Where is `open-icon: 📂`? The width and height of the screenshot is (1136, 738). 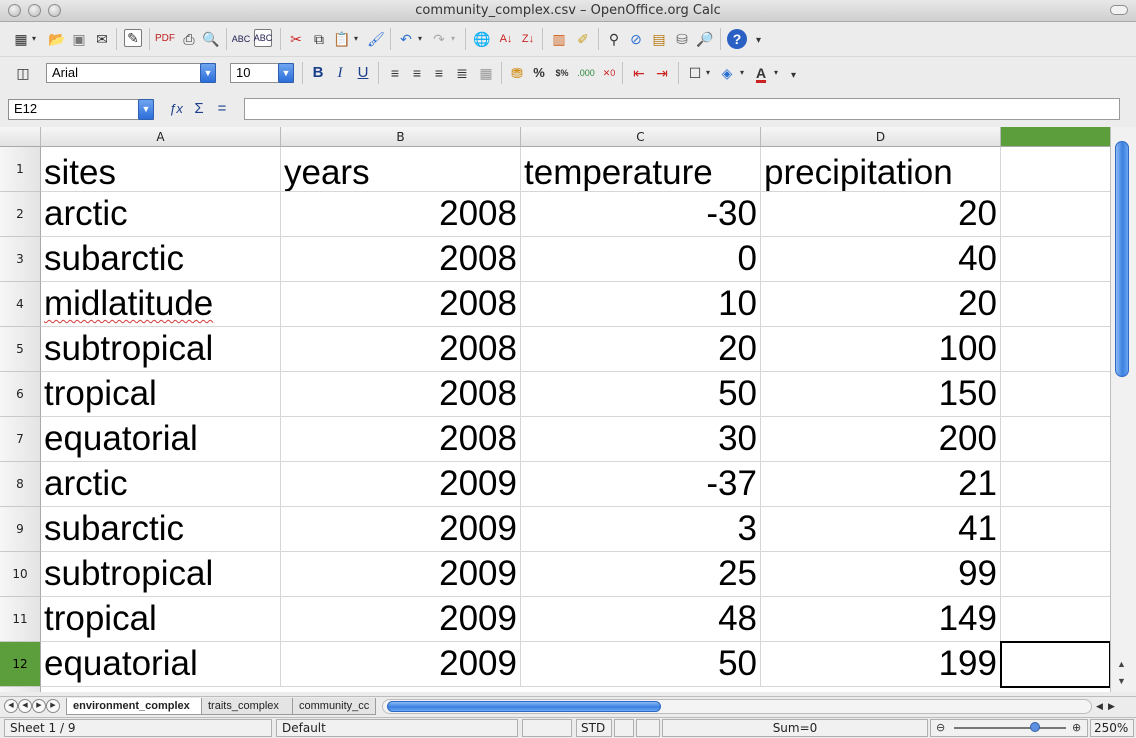 open-icon: 📂 is located at coordinates (57, 39).